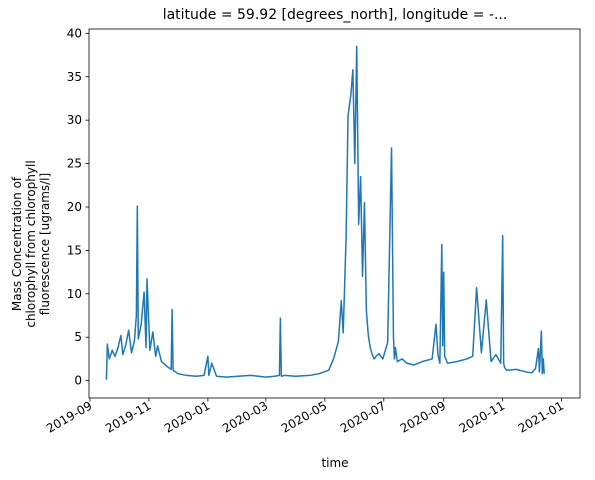 Image resolution: width=595 pixels, height=480 pixels. What do you see at coordinates (78, 337) in the screenshot?
I see `y-tick-label: 5` at bounding box center [78, 337].